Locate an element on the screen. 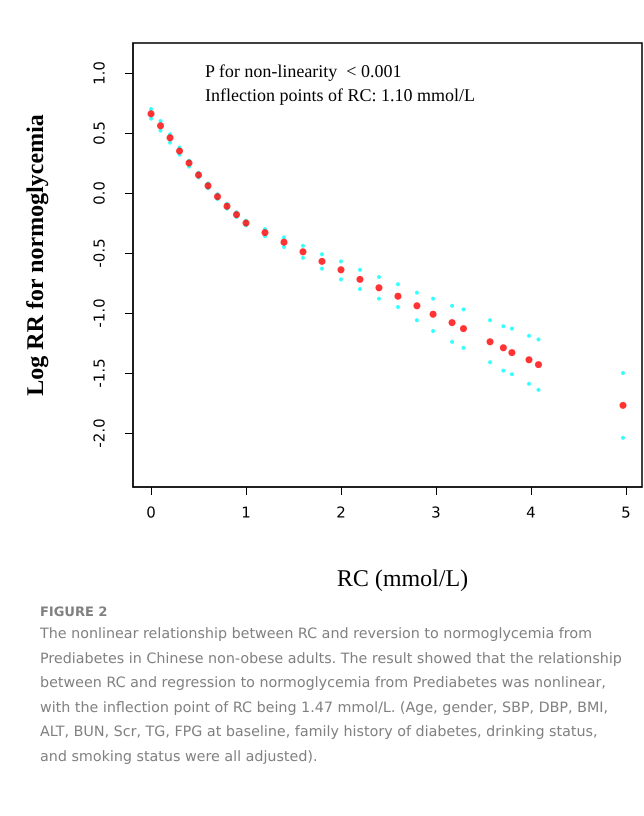 The width and height of the screenshot is (644, 816). y-tick-label: 0.0 is located at coordinates (99, 193).